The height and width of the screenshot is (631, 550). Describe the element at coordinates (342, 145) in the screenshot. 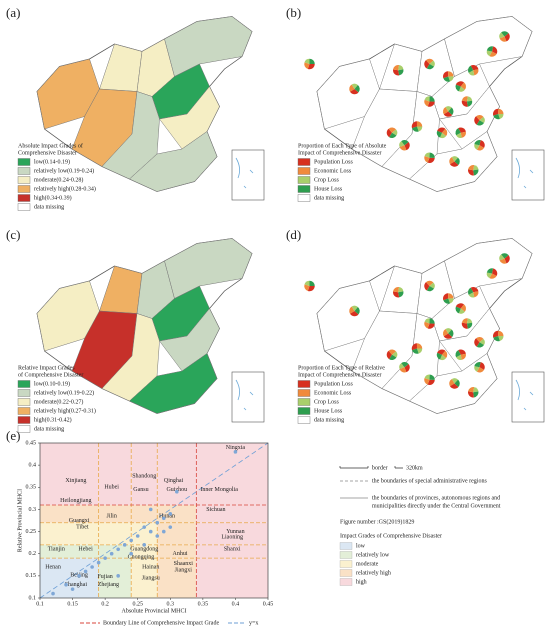

I see `legend-title: Proportion of Each Type of Absolute` at that location.